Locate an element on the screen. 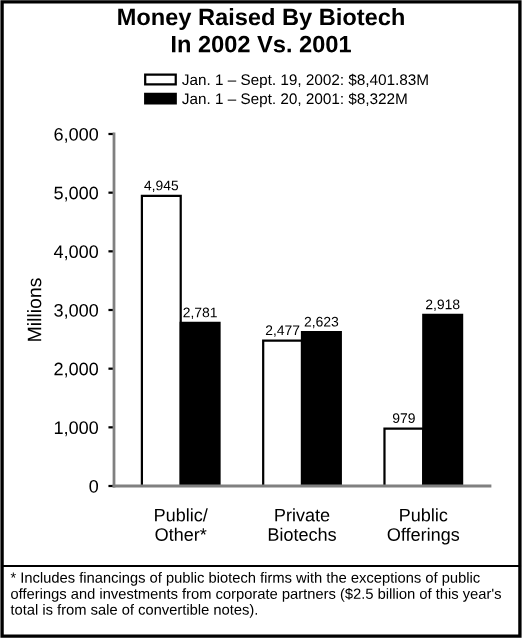 The image size is (522, 638). y-tick-label: 4,000 is located at coordinates (76, 253).